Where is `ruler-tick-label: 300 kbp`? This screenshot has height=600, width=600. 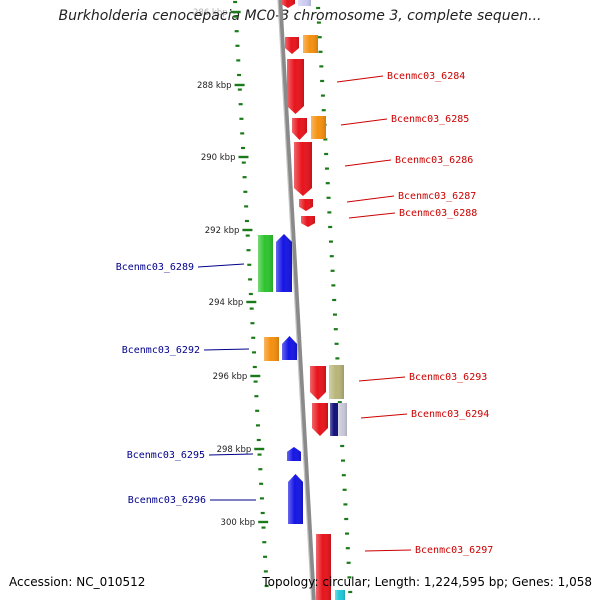
ruler-tick-label: 300 kbp is located at coordinates (238, 523).